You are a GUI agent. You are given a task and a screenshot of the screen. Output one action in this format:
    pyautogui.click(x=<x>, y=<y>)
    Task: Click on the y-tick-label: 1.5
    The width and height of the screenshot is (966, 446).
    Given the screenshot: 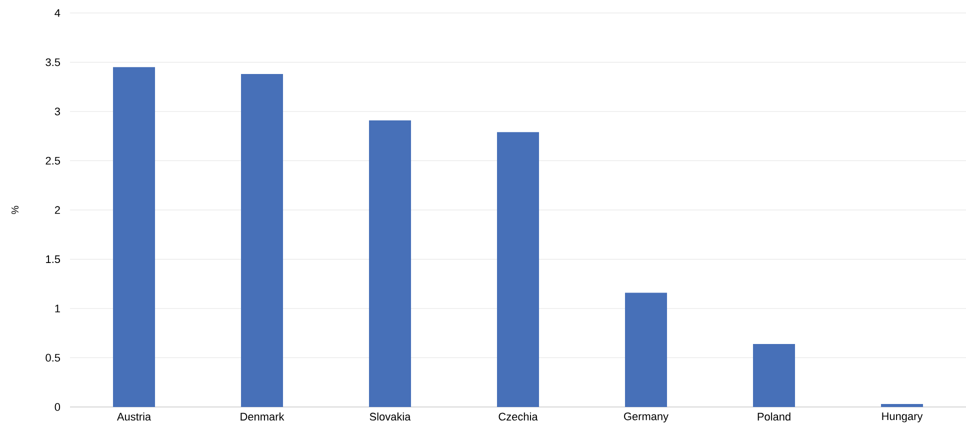 What is the action you would take?
    pyautogui.click(x=53, y=259)
    